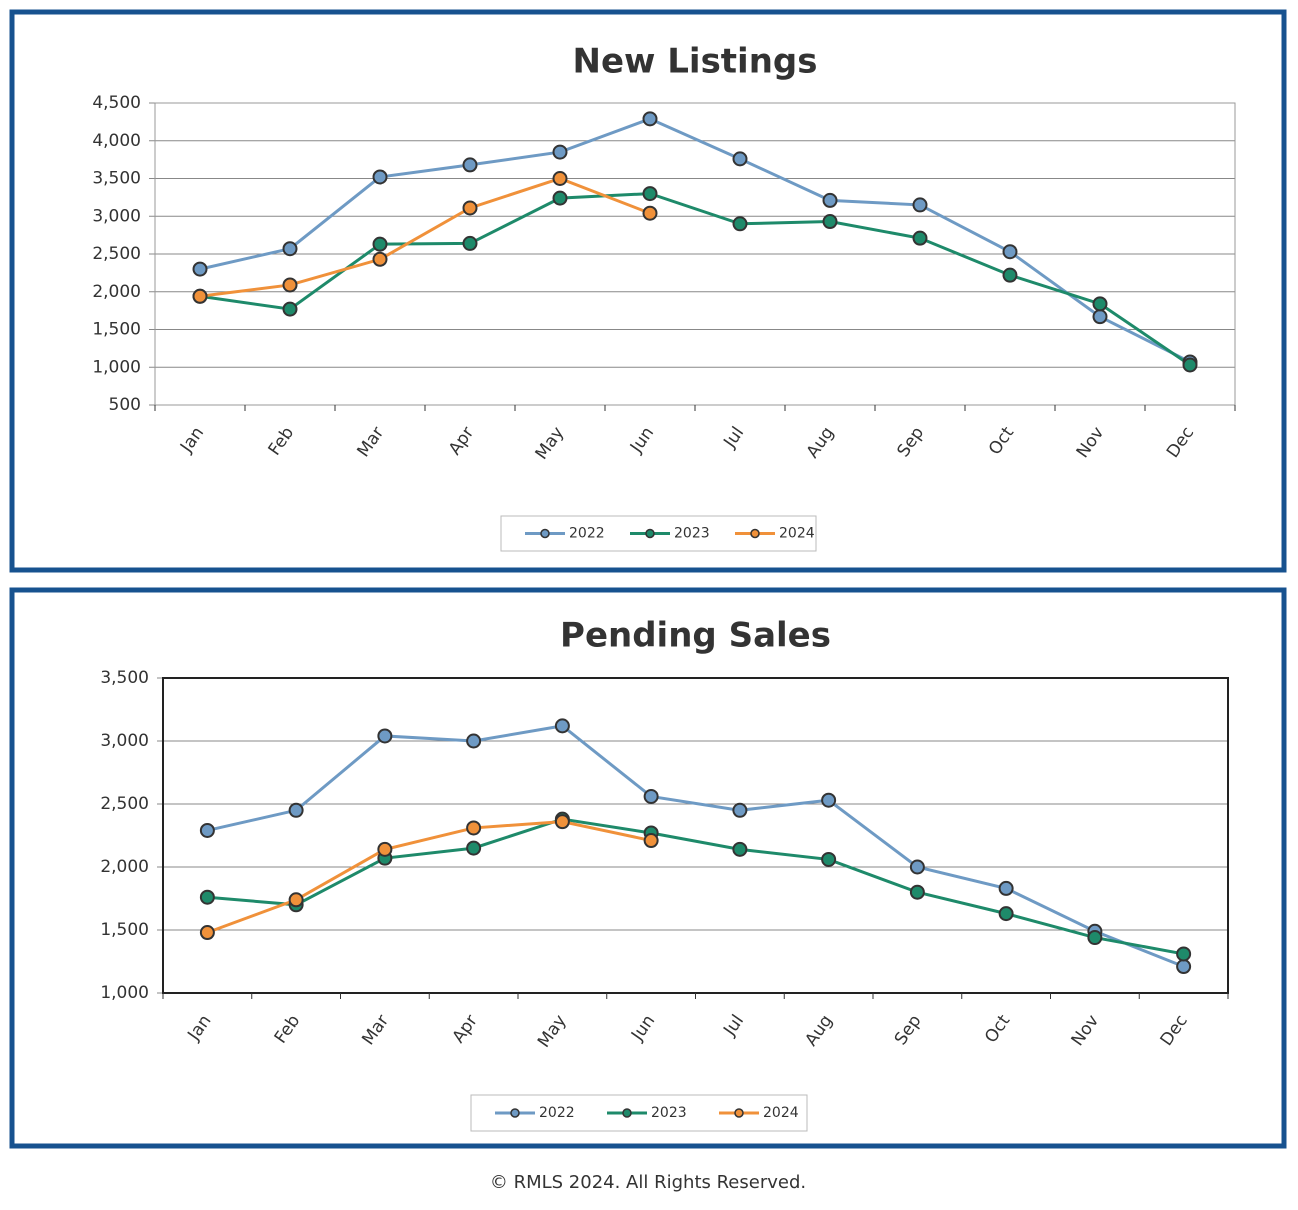 Image resolution: width=1298 pixels, height=1210 pixels. I want to click on y-tick-label: 4,500, so click(116, 103).